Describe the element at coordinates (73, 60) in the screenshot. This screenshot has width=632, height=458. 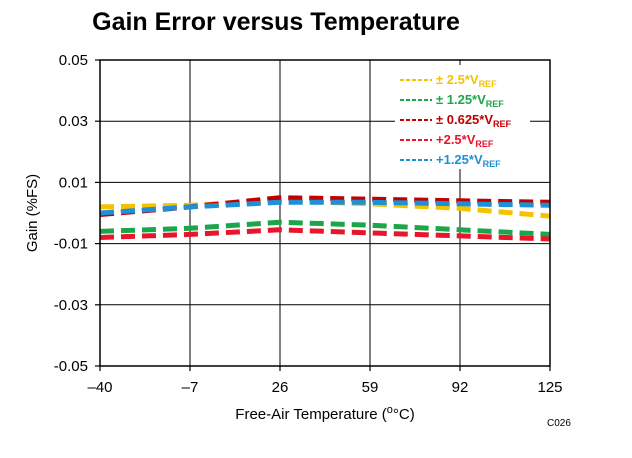
I see `y-tick-label: 0.05` at that location.